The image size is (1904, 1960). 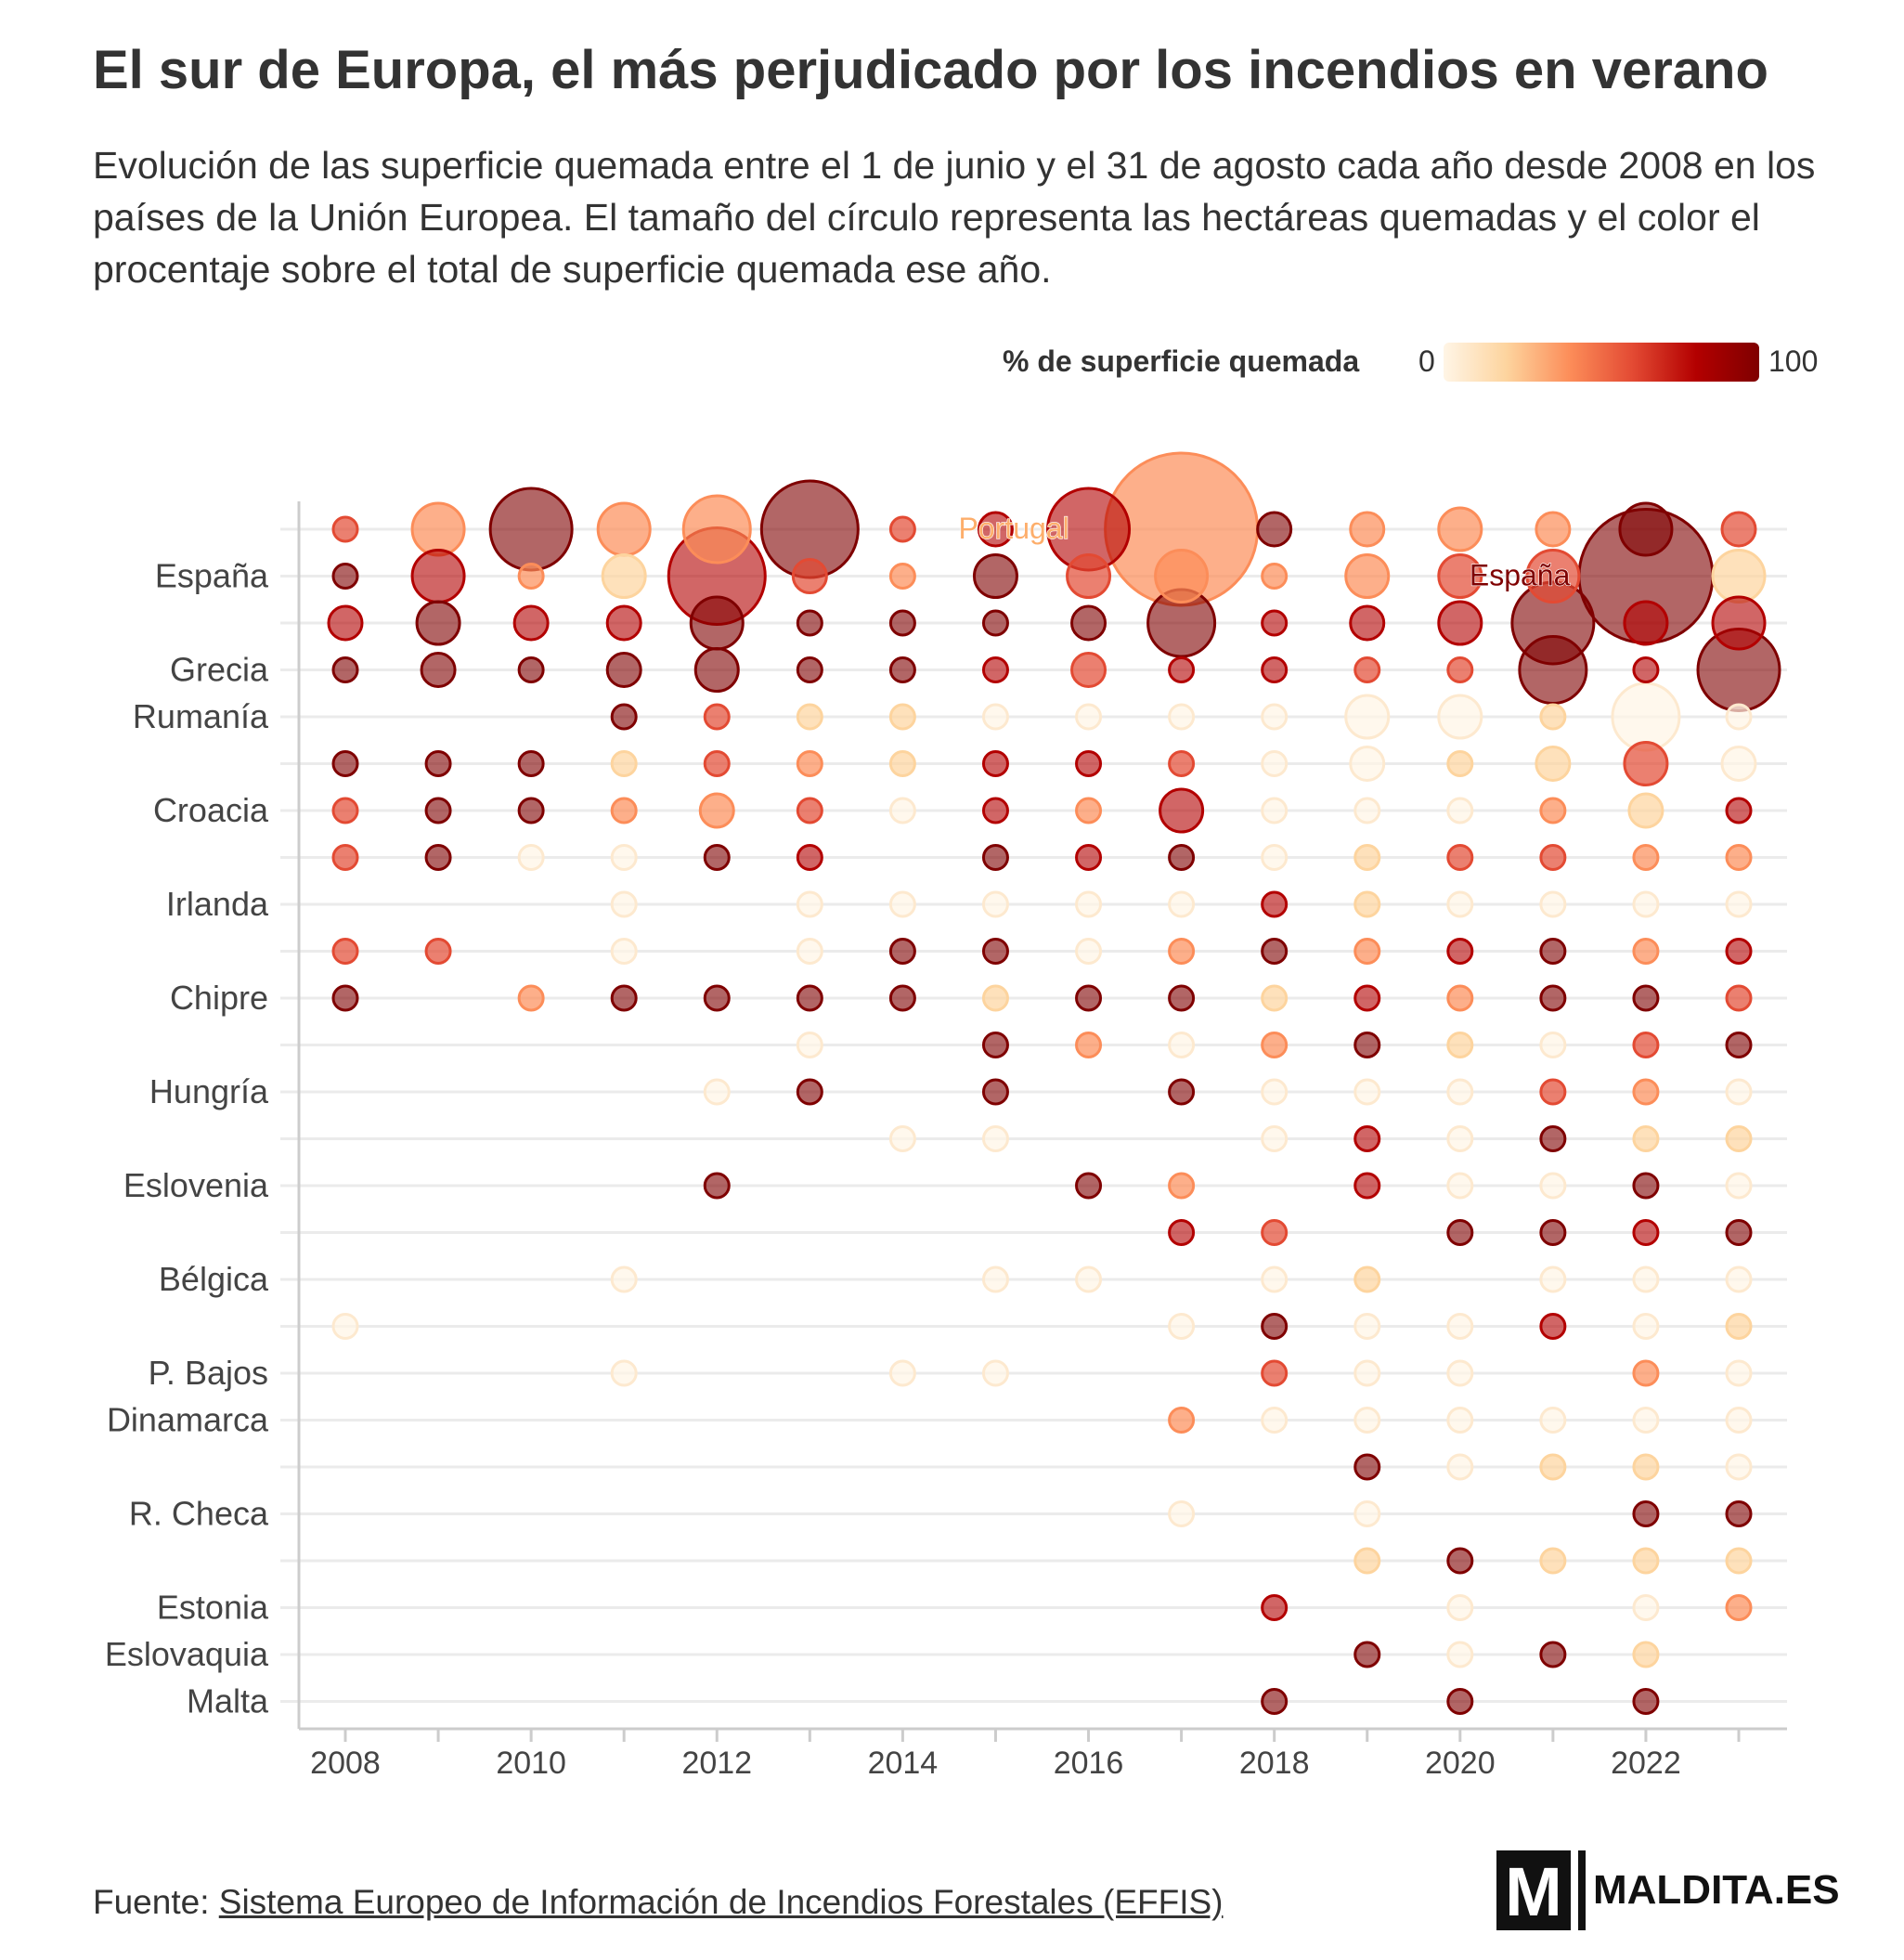 What do you see at coordinates (345, 1763) in the screenshot?
I see `x-tick-label: 2008` at bounding box center [345, 1763].